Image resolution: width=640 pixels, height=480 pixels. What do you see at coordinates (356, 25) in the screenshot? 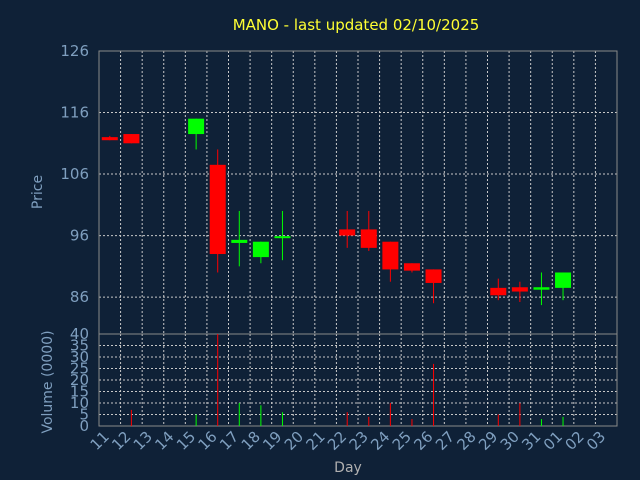
I see `chart-title: MANO - last updated 02/10/2025` at bounding box center [356, 25].